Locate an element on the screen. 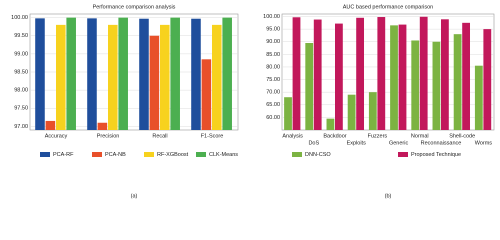 The image size is (500, 240). x-tick-label: Reconnaissance is located at coordinates (441, 143).